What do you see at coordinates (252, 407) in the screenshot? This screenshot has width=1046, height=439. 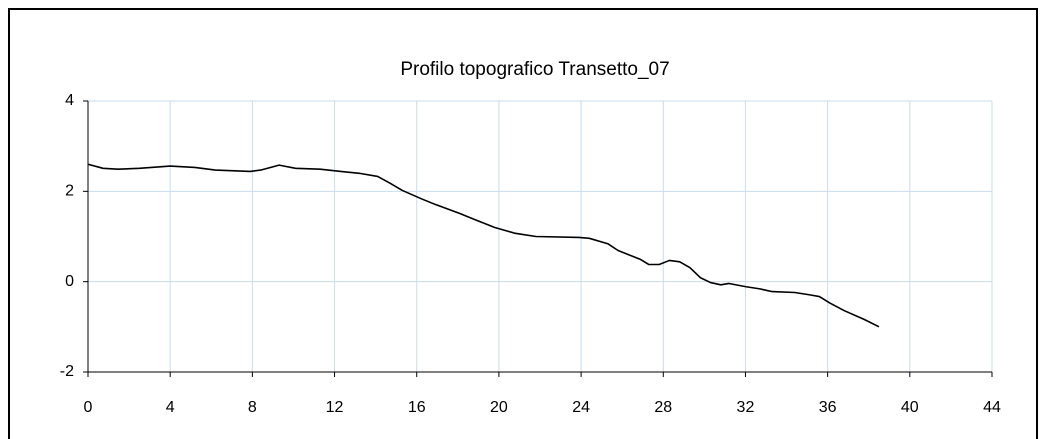 I see `x-tick-label: 8` at bounding box center [252, 407].